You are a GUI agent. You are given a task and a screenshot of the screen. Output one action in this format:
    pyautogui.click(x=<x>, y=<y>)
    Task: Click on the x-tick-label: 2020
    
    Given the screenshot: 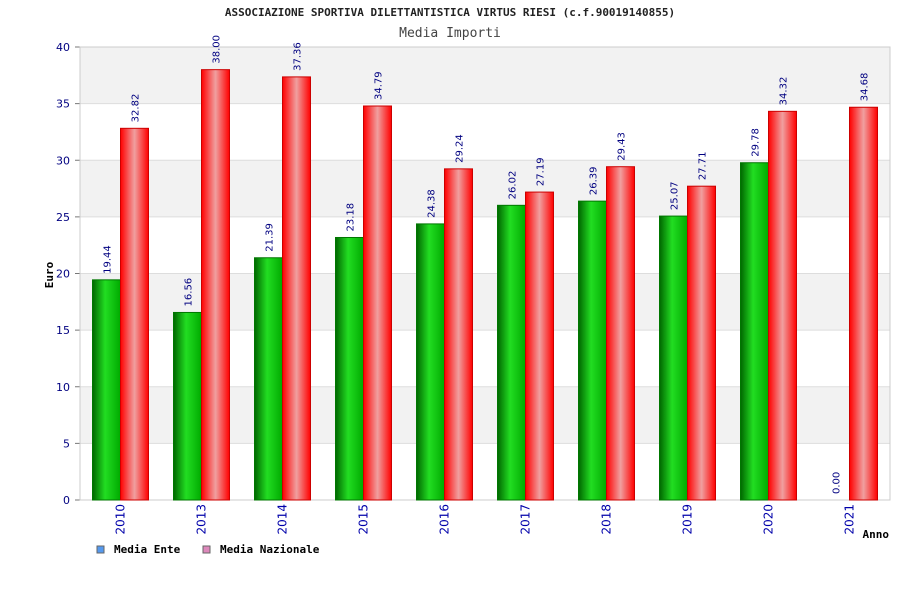 What is the action you would take?
    pyautogui.click(x=769, y=519)
    